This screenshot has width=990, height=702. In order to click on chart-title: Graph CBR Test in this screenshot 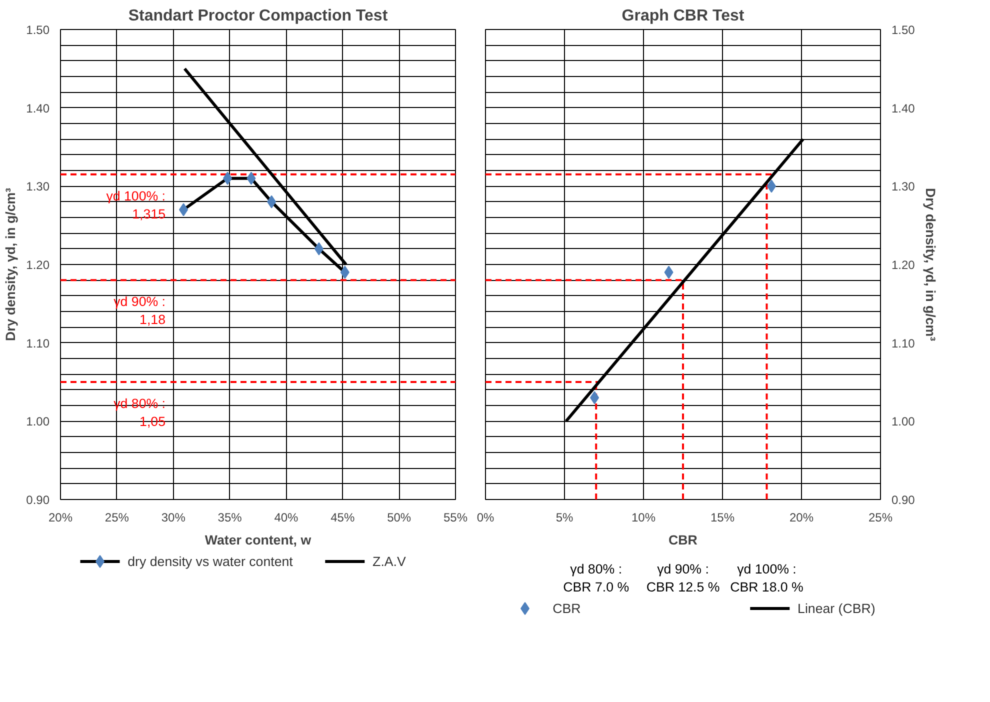, I will do `click(683, 16)`.